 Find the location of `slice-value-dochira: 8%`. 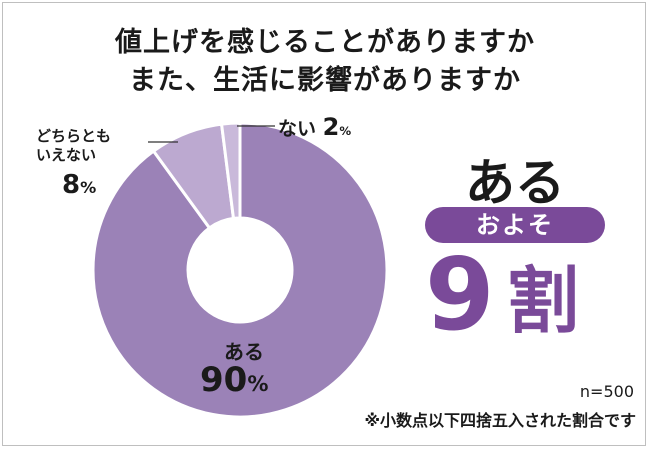

slice-value-dochira: 8% is located at coordinates (79, 185).